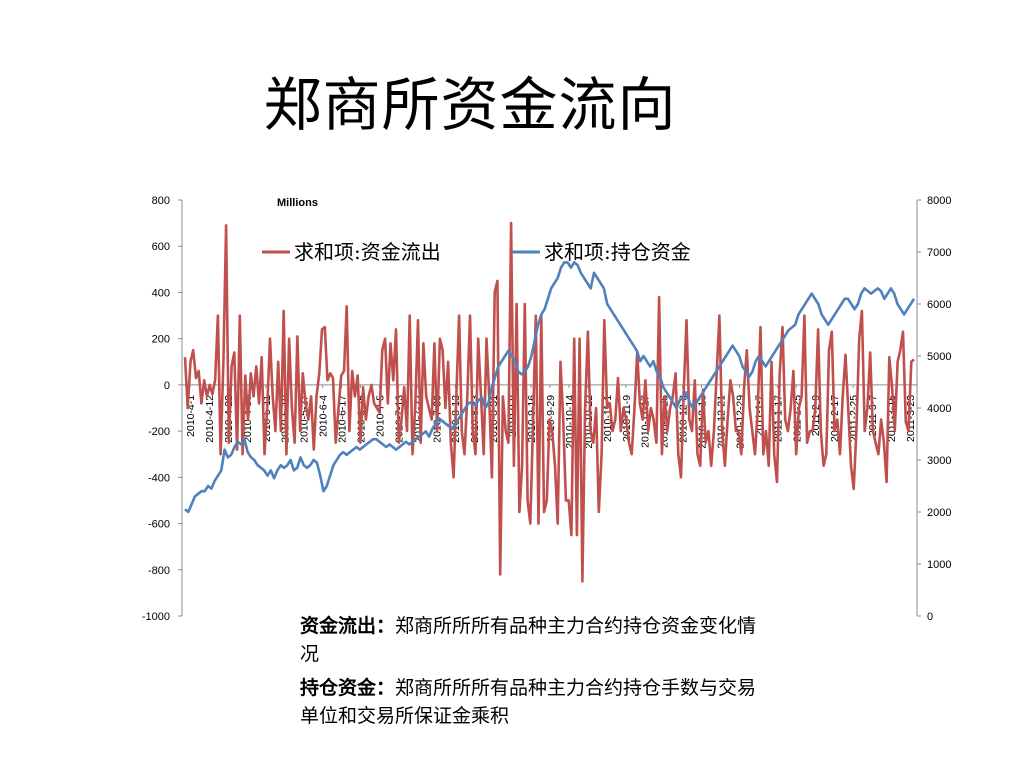 The image size is (1024, 768). I want to click on right-tick-label: 7000, so click(939, 253).